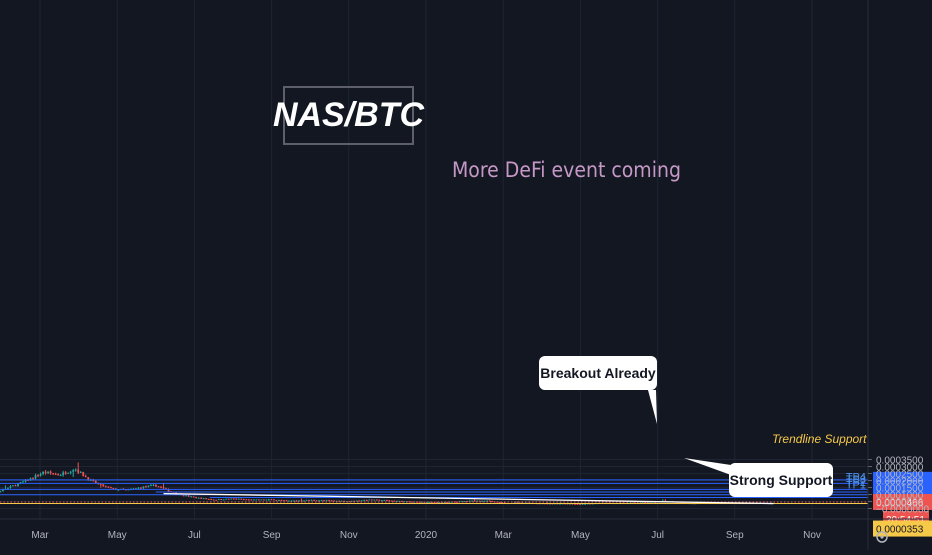 This screenshot has height=555, width=932. What do you see at coordinates (900, 489) in the screenshot?
I see `y-tick-label: 0.0001500` at bounding box center [900, 489].